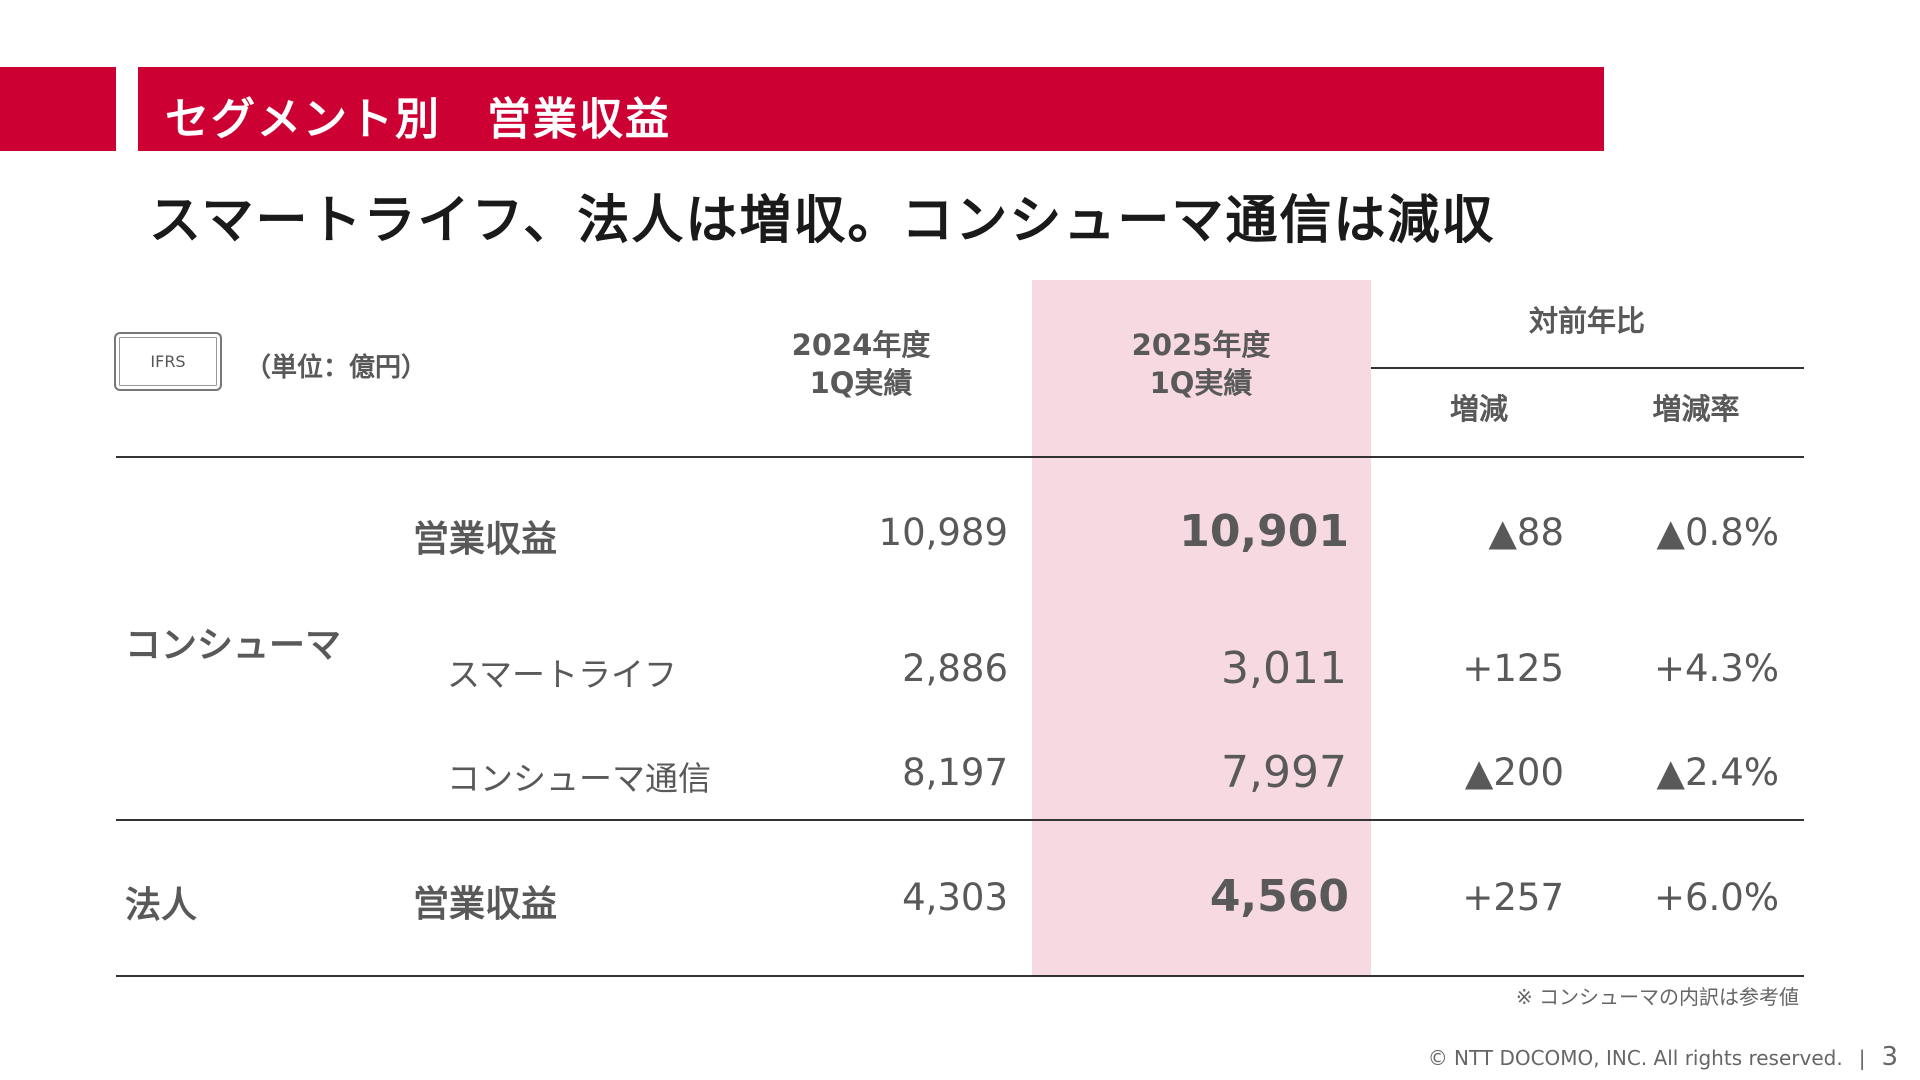 The height and width of the screenshot is (1080, 1920). What do you see at coordinates (955, 772) in the screenshot?
I see `value-2024: 8,197` at bounding box center [955, 772].